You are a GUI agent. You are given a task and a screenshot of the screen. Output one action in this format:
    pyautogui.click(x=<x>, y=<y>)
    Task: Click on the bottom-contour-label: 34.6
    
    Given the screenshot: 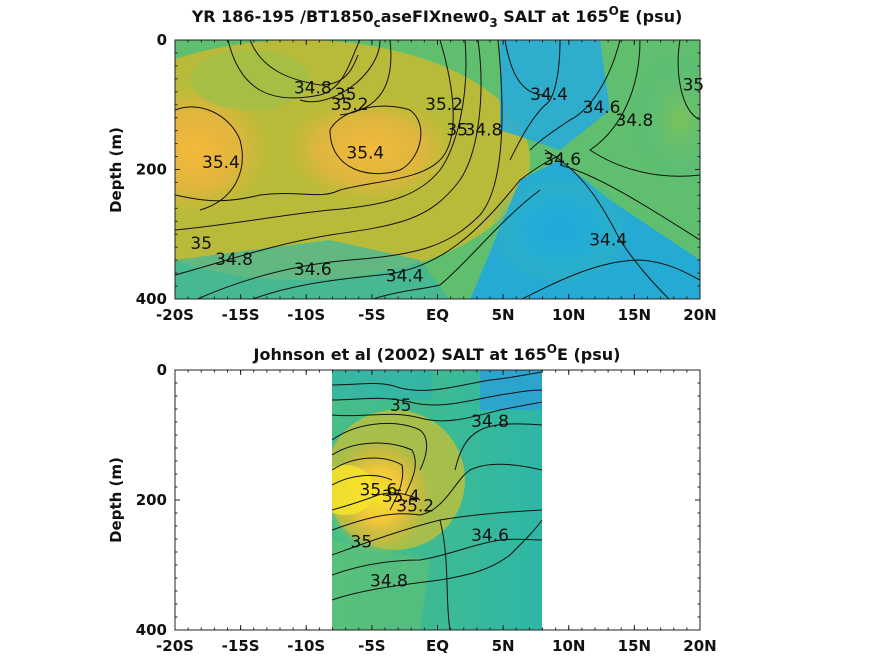 What is the action you would take?
    pyautogui.click(x=490, y=536)
    